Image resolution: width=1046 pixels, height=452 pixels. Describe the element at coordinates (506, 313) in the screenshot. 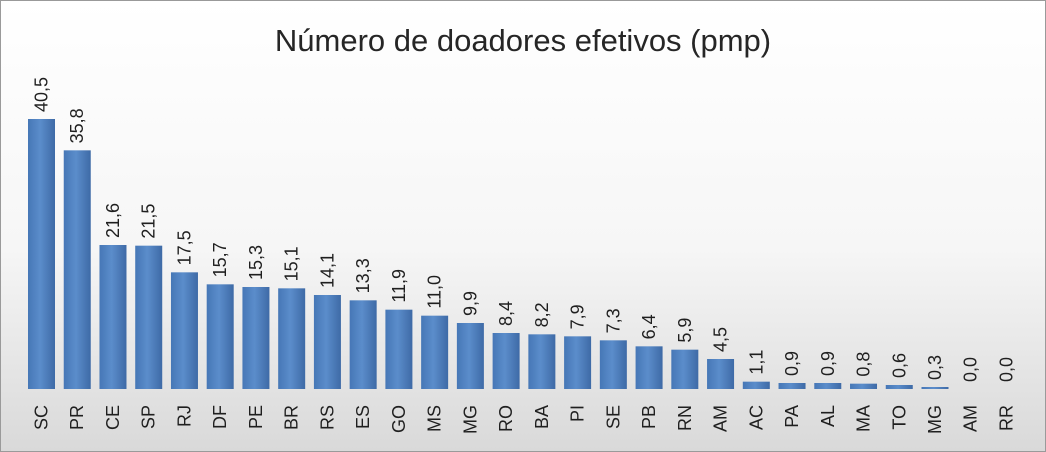

I see `value-label: 8,4` at that location.